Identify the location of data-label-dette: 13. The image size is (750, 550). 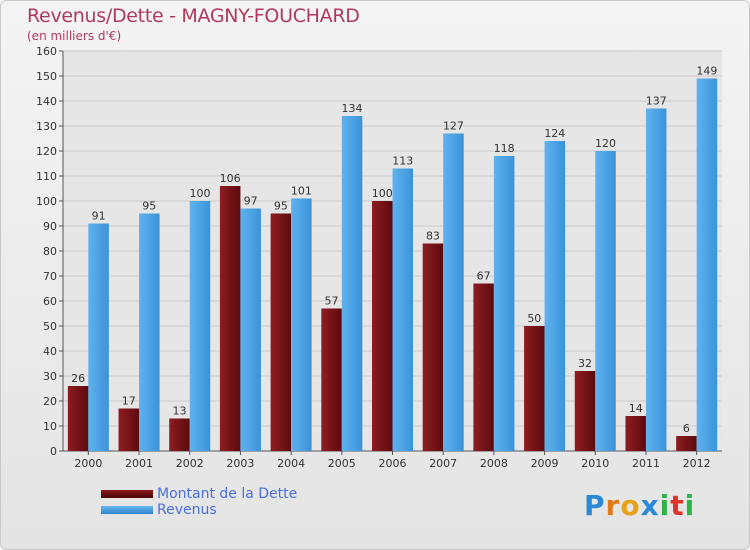
(179, 411).